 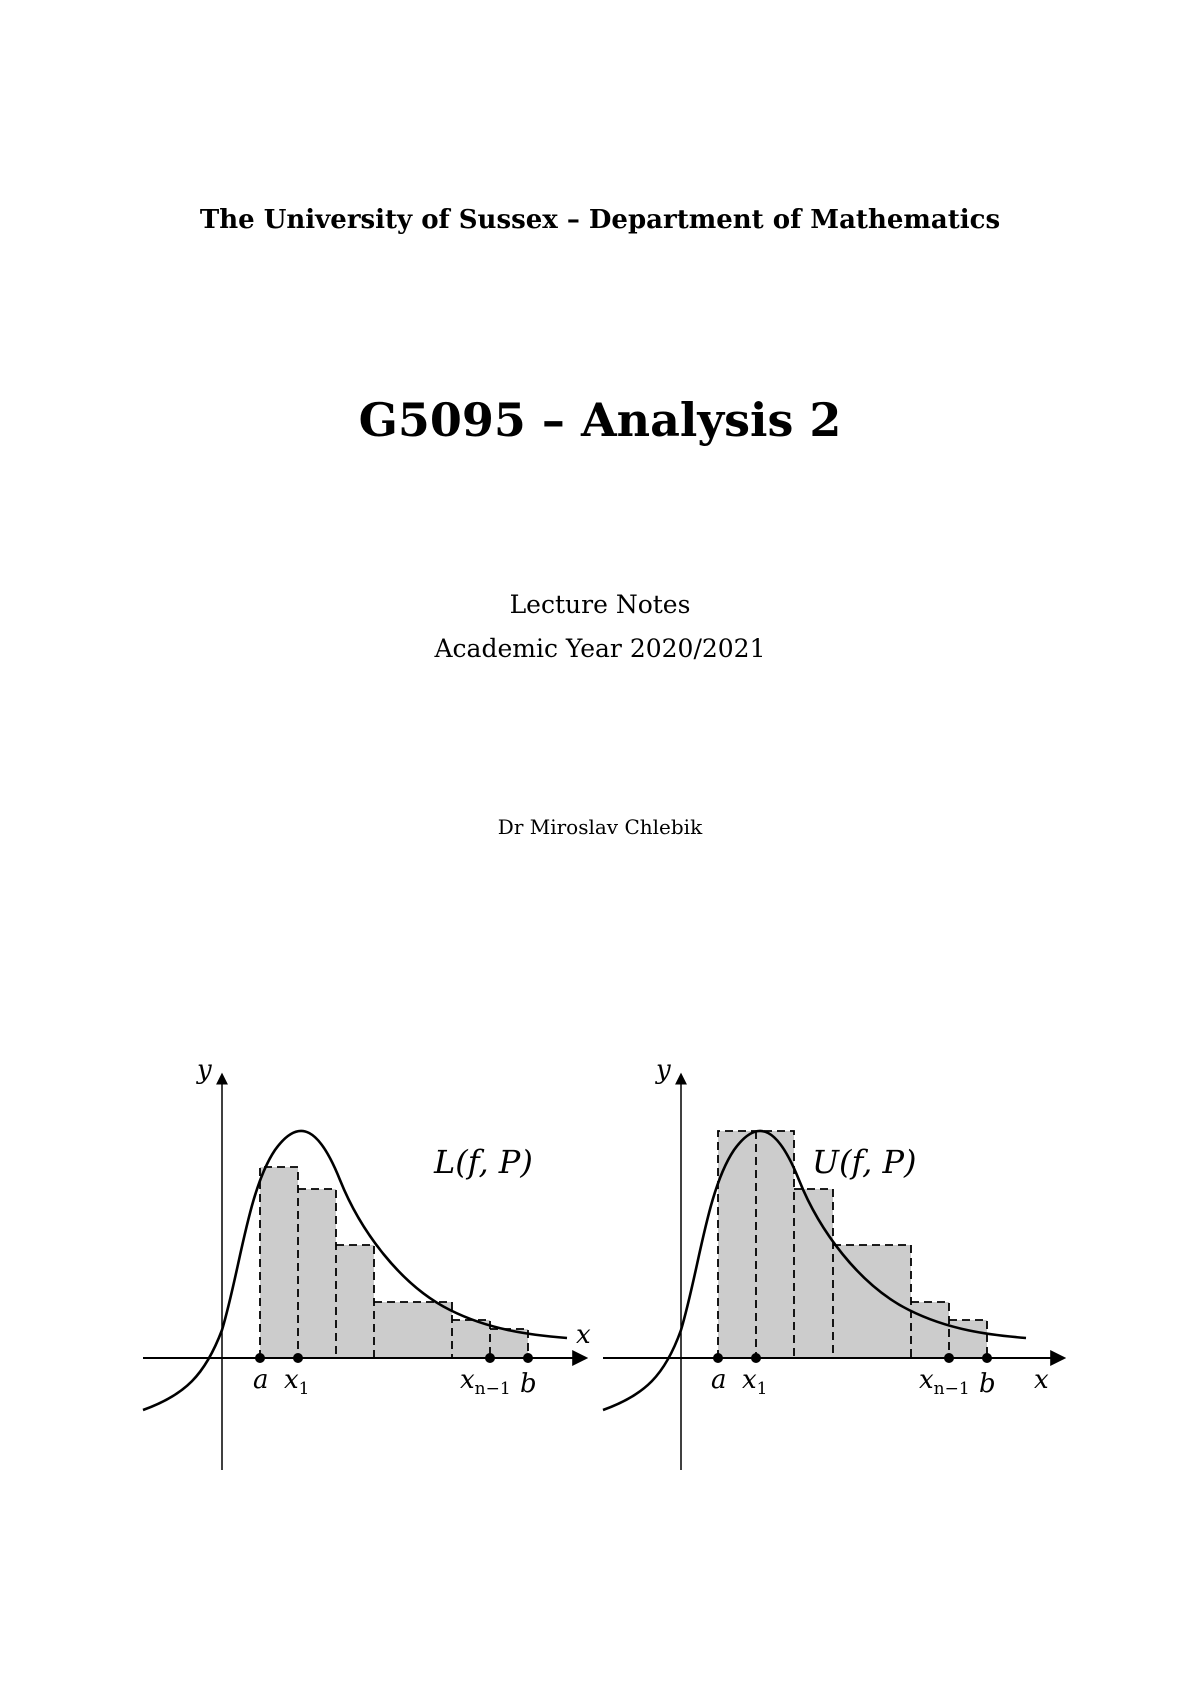 What do you see at coordinates (600, 827) in the screenshot?
I see `author-name: Dr Miroslav Chlebik` at bounding box center [600, 827].